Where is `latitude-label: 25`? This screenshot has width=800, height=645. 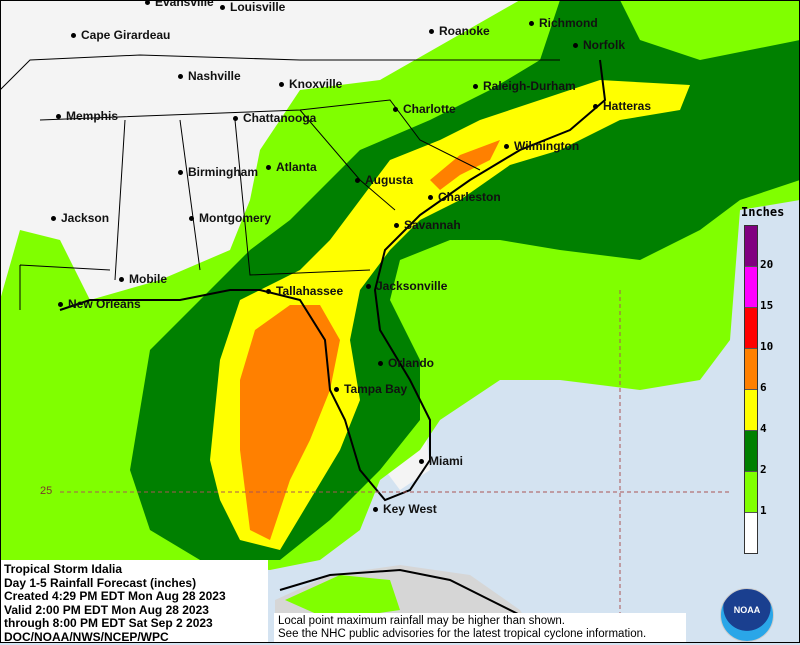
latitude-label: 25 is located at coordinates (46, 491).